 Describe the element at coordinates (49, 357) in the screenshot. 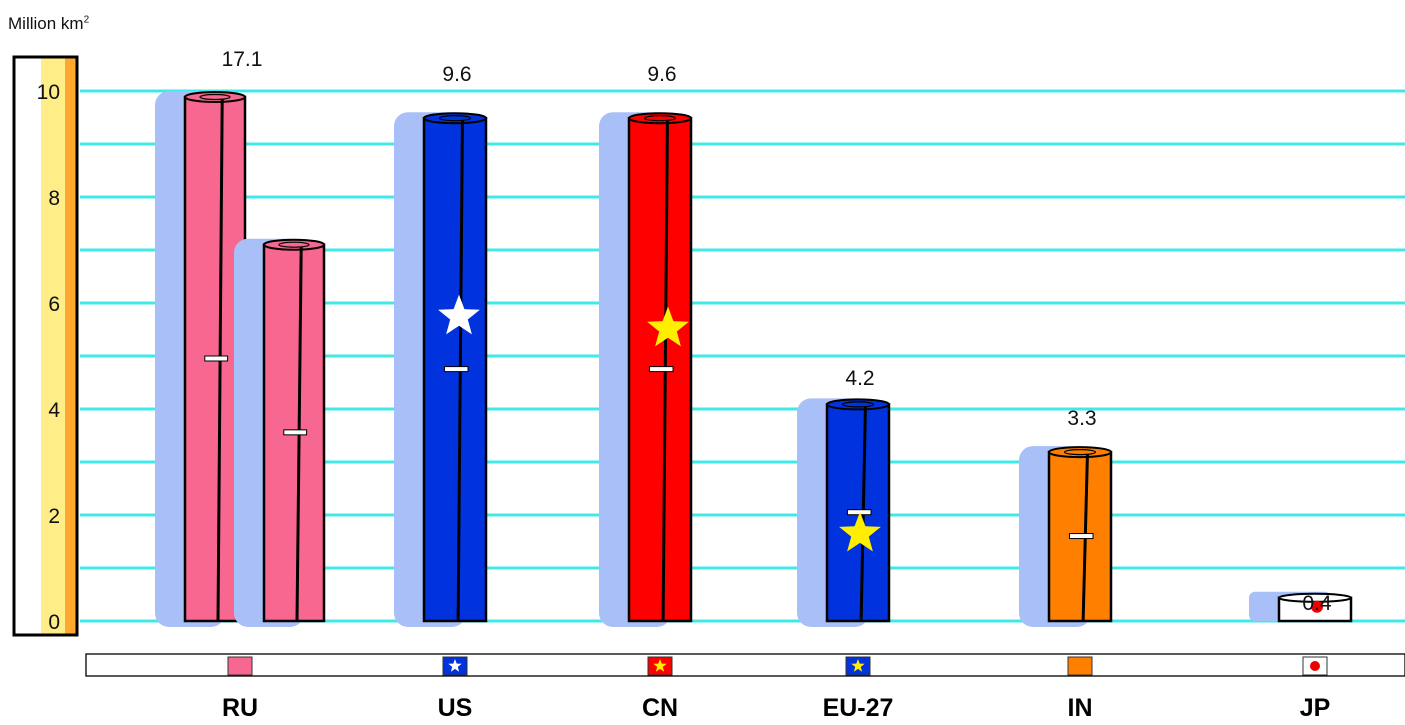

I see `y-axis-ticks: 0 2 4 6 8 10` at that location.